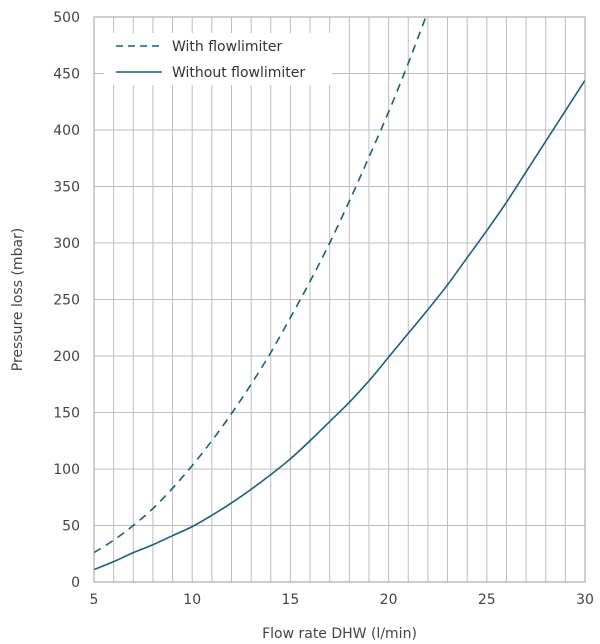 Image resolution: width=600 pixels, height=644 pixels. I want to click on y-tick-label: 450, so click(66, 75).